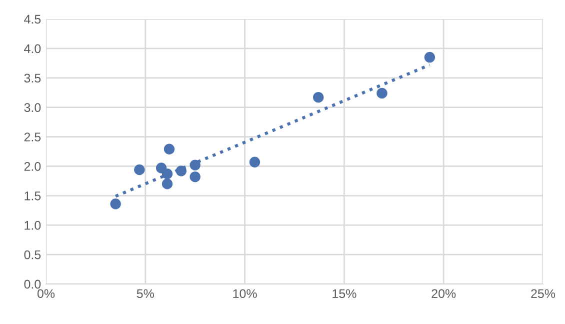 This screenshot has height=324, width=565. I want to click on x-tick-label: 20%, so click(444, 293).